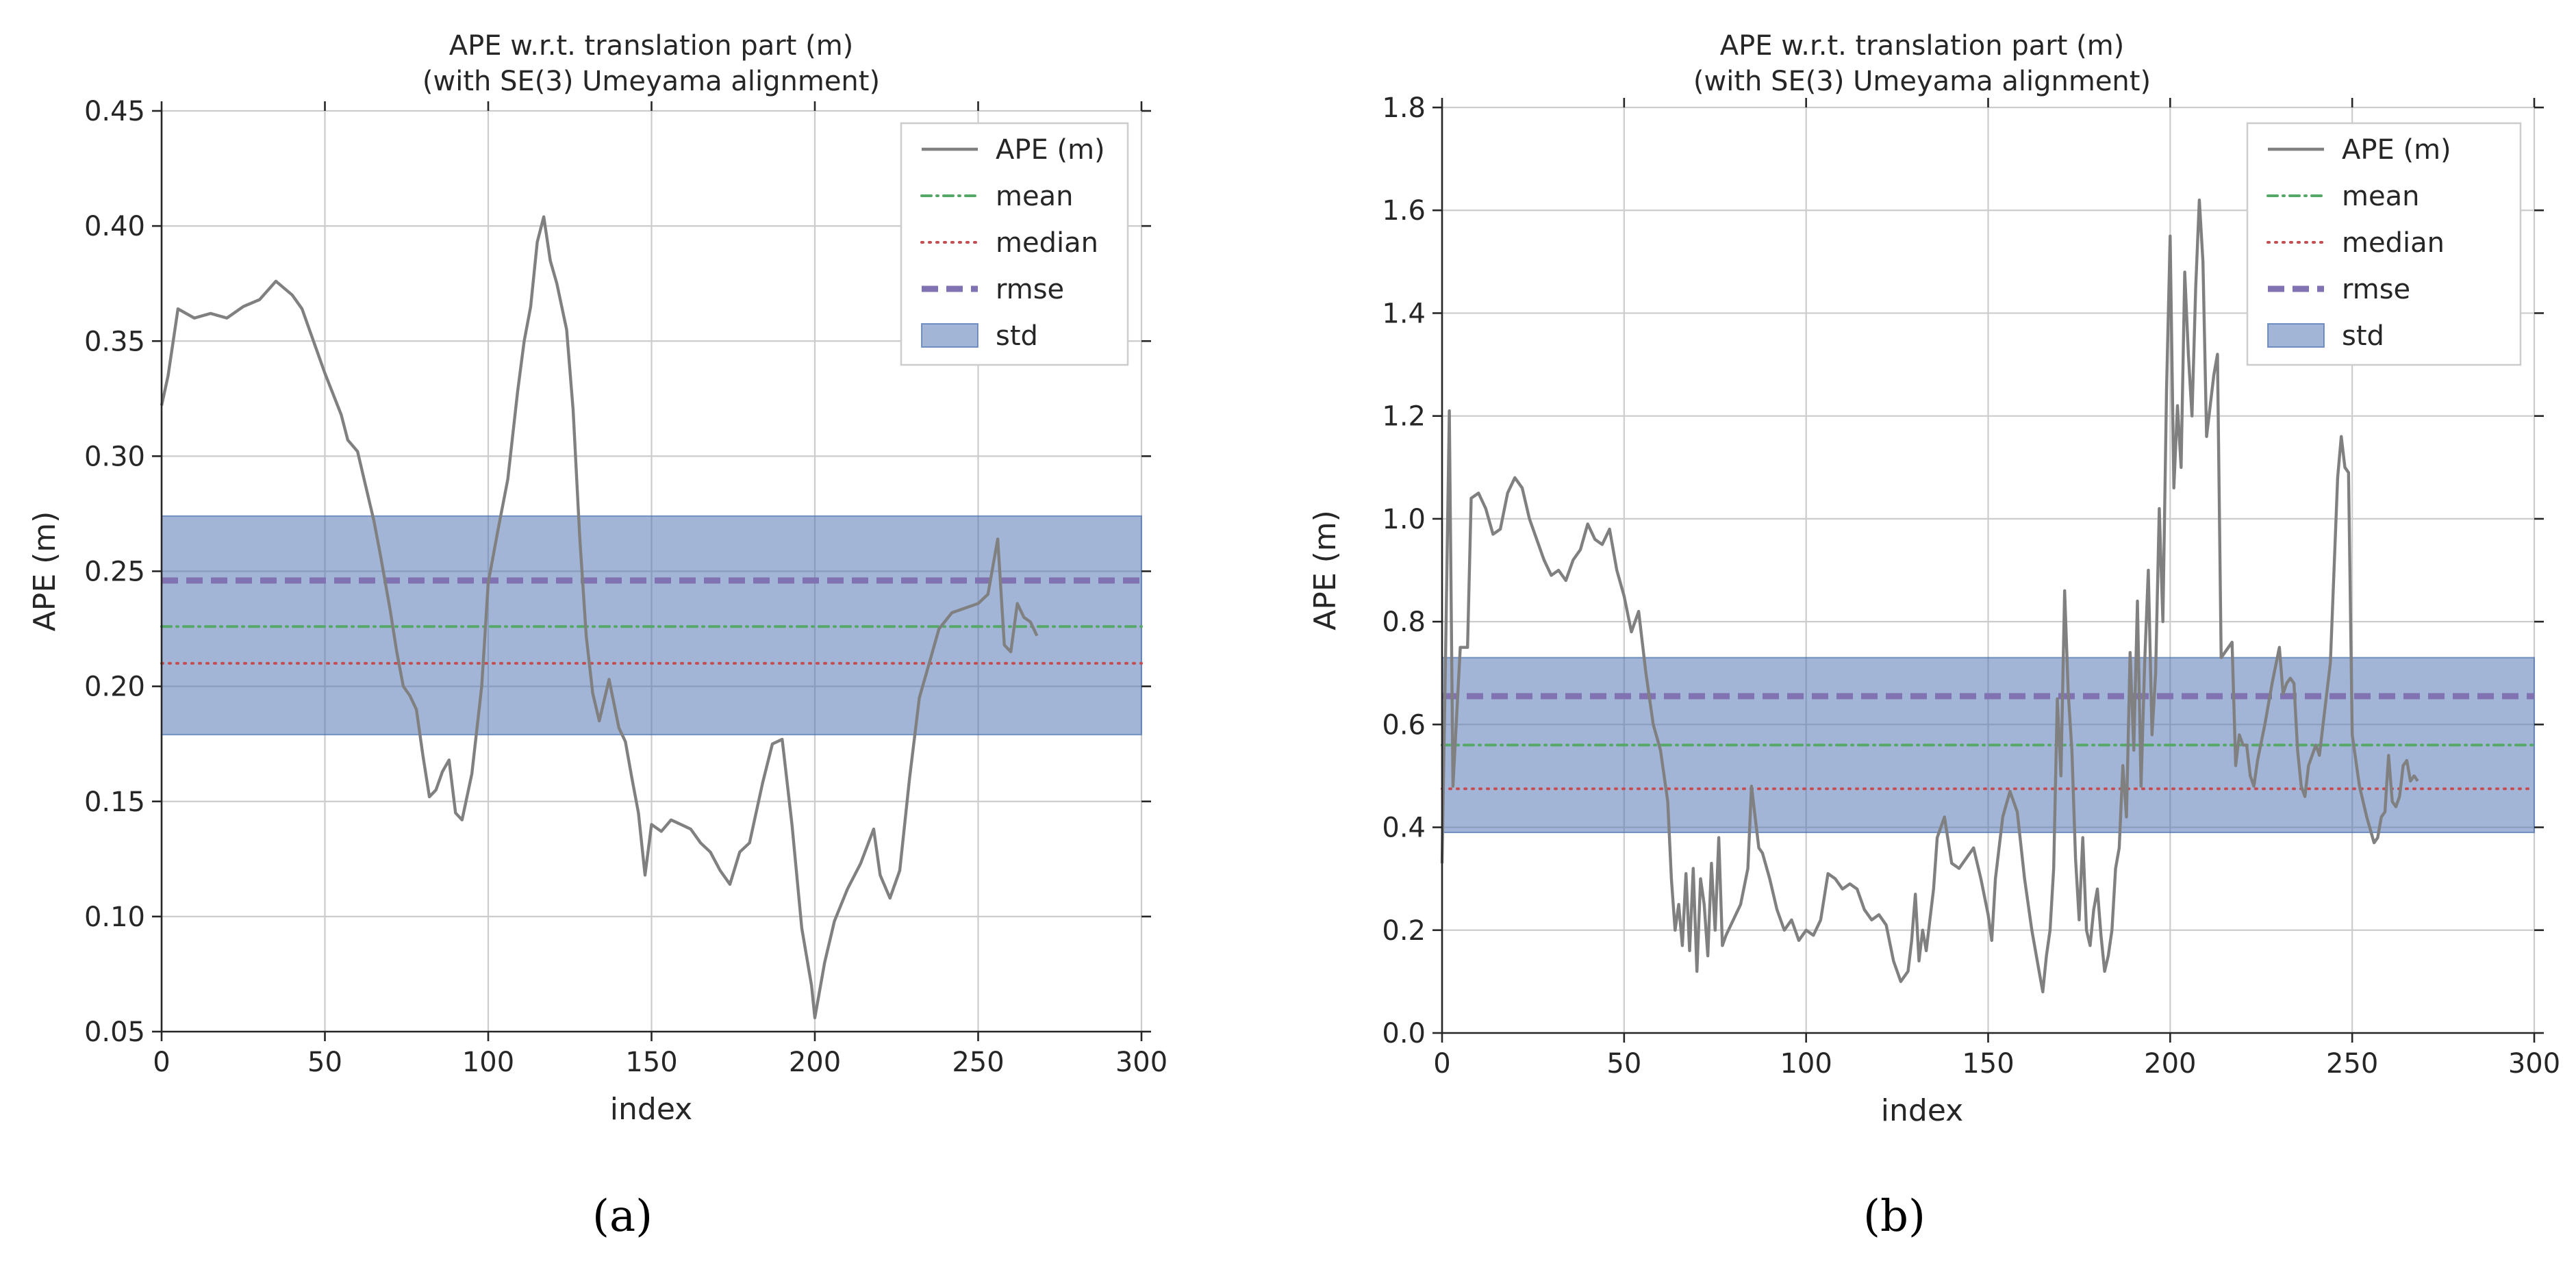 The height and width of the screenshot is (1276, 2576). What do you see at coordinates (115, 1032) in the screenshot?
I see `y-tick-label: 0.05` at bounding box center [115, 1032].